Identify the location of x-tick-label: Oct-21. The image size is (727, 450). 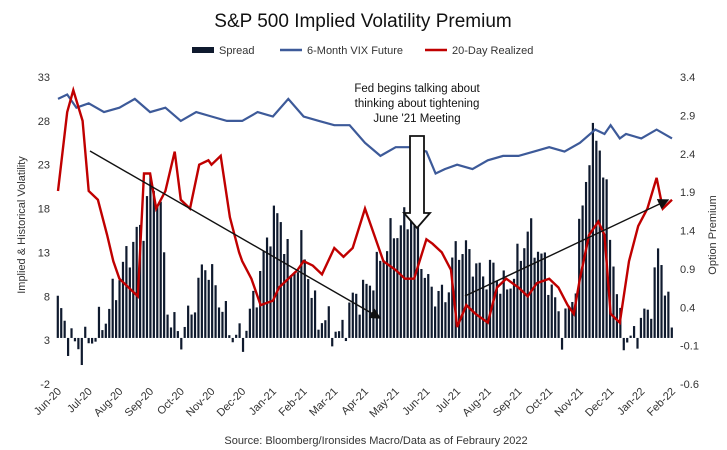
(539, 402).